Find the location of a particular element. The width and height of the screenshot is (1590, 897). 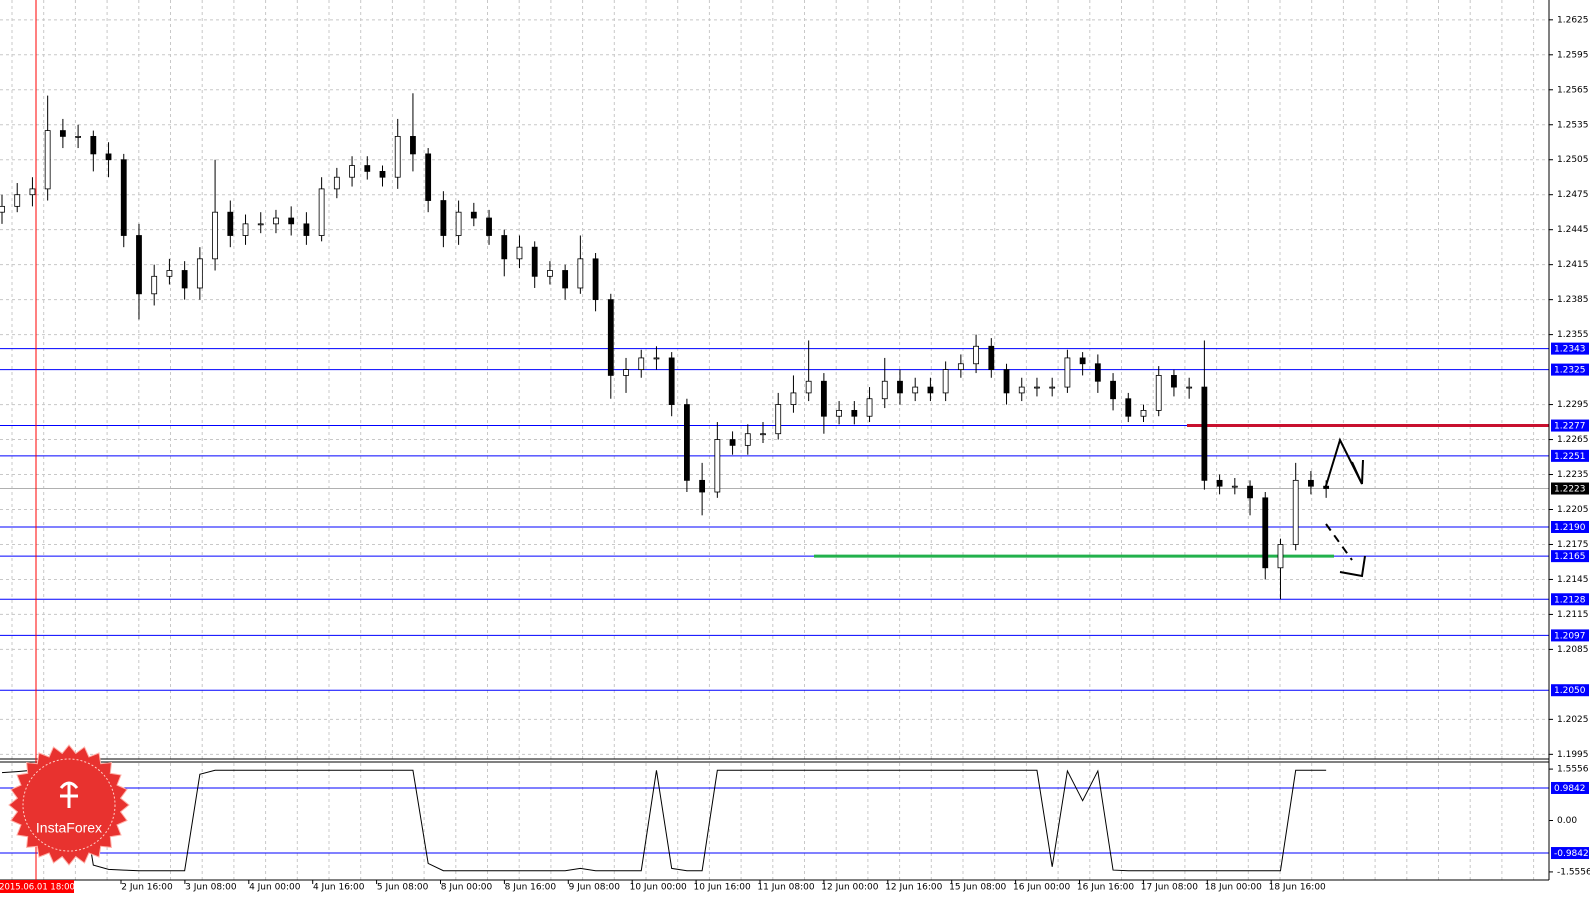

y-tick-label: 1.2565 is located at coordinates (1573, 90).